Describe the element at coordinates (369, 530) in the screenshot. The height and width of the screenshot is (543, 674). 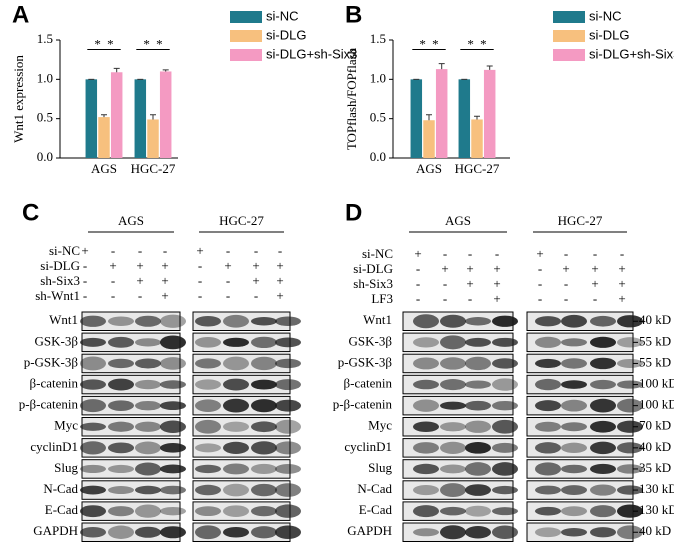
I see `protein-label: GAPDH` at that location.